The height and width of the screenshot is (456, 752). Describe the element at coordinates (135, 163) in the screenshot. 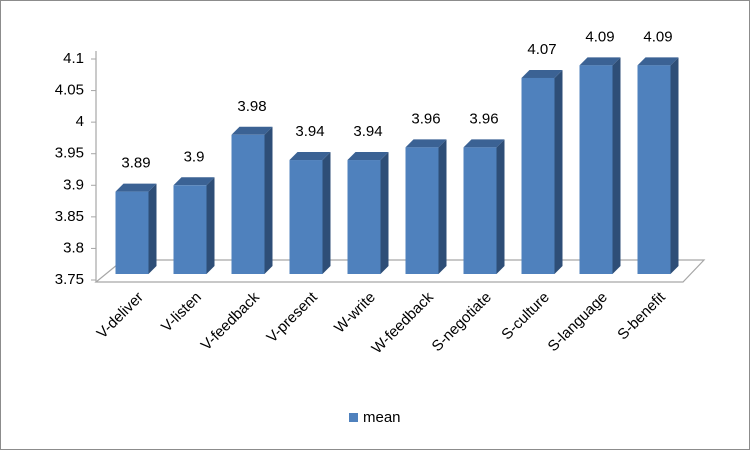

I see `data-label: 3.89` at that location.